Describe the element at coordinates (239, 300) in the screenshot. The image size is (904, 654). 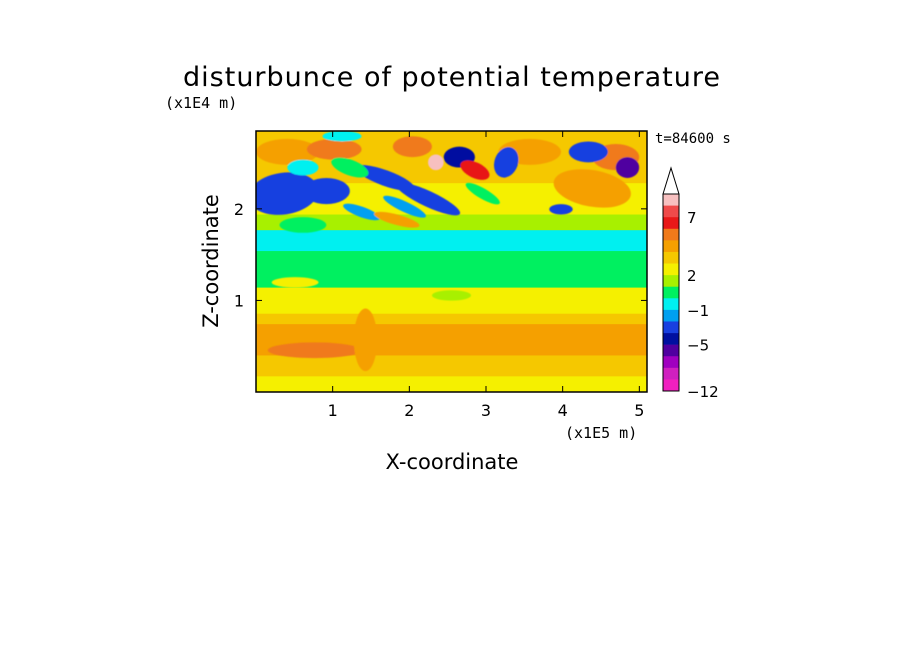
I see `y-tick-label: 1` at that location.